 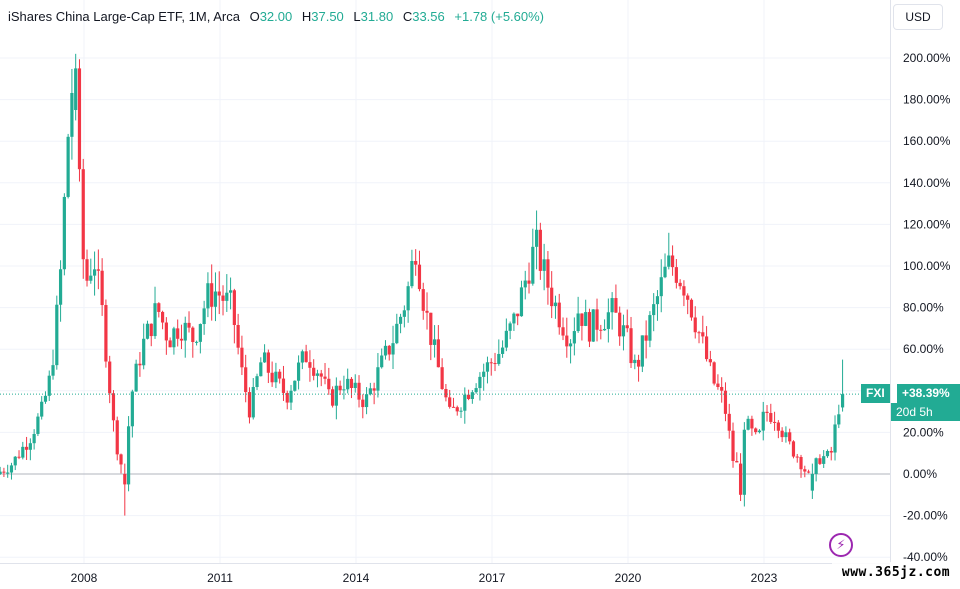 What do you see at coordinates (841, 545) in the screenshot?
I see `lightning-icon: ⚡` at bounding box center [841, 545].